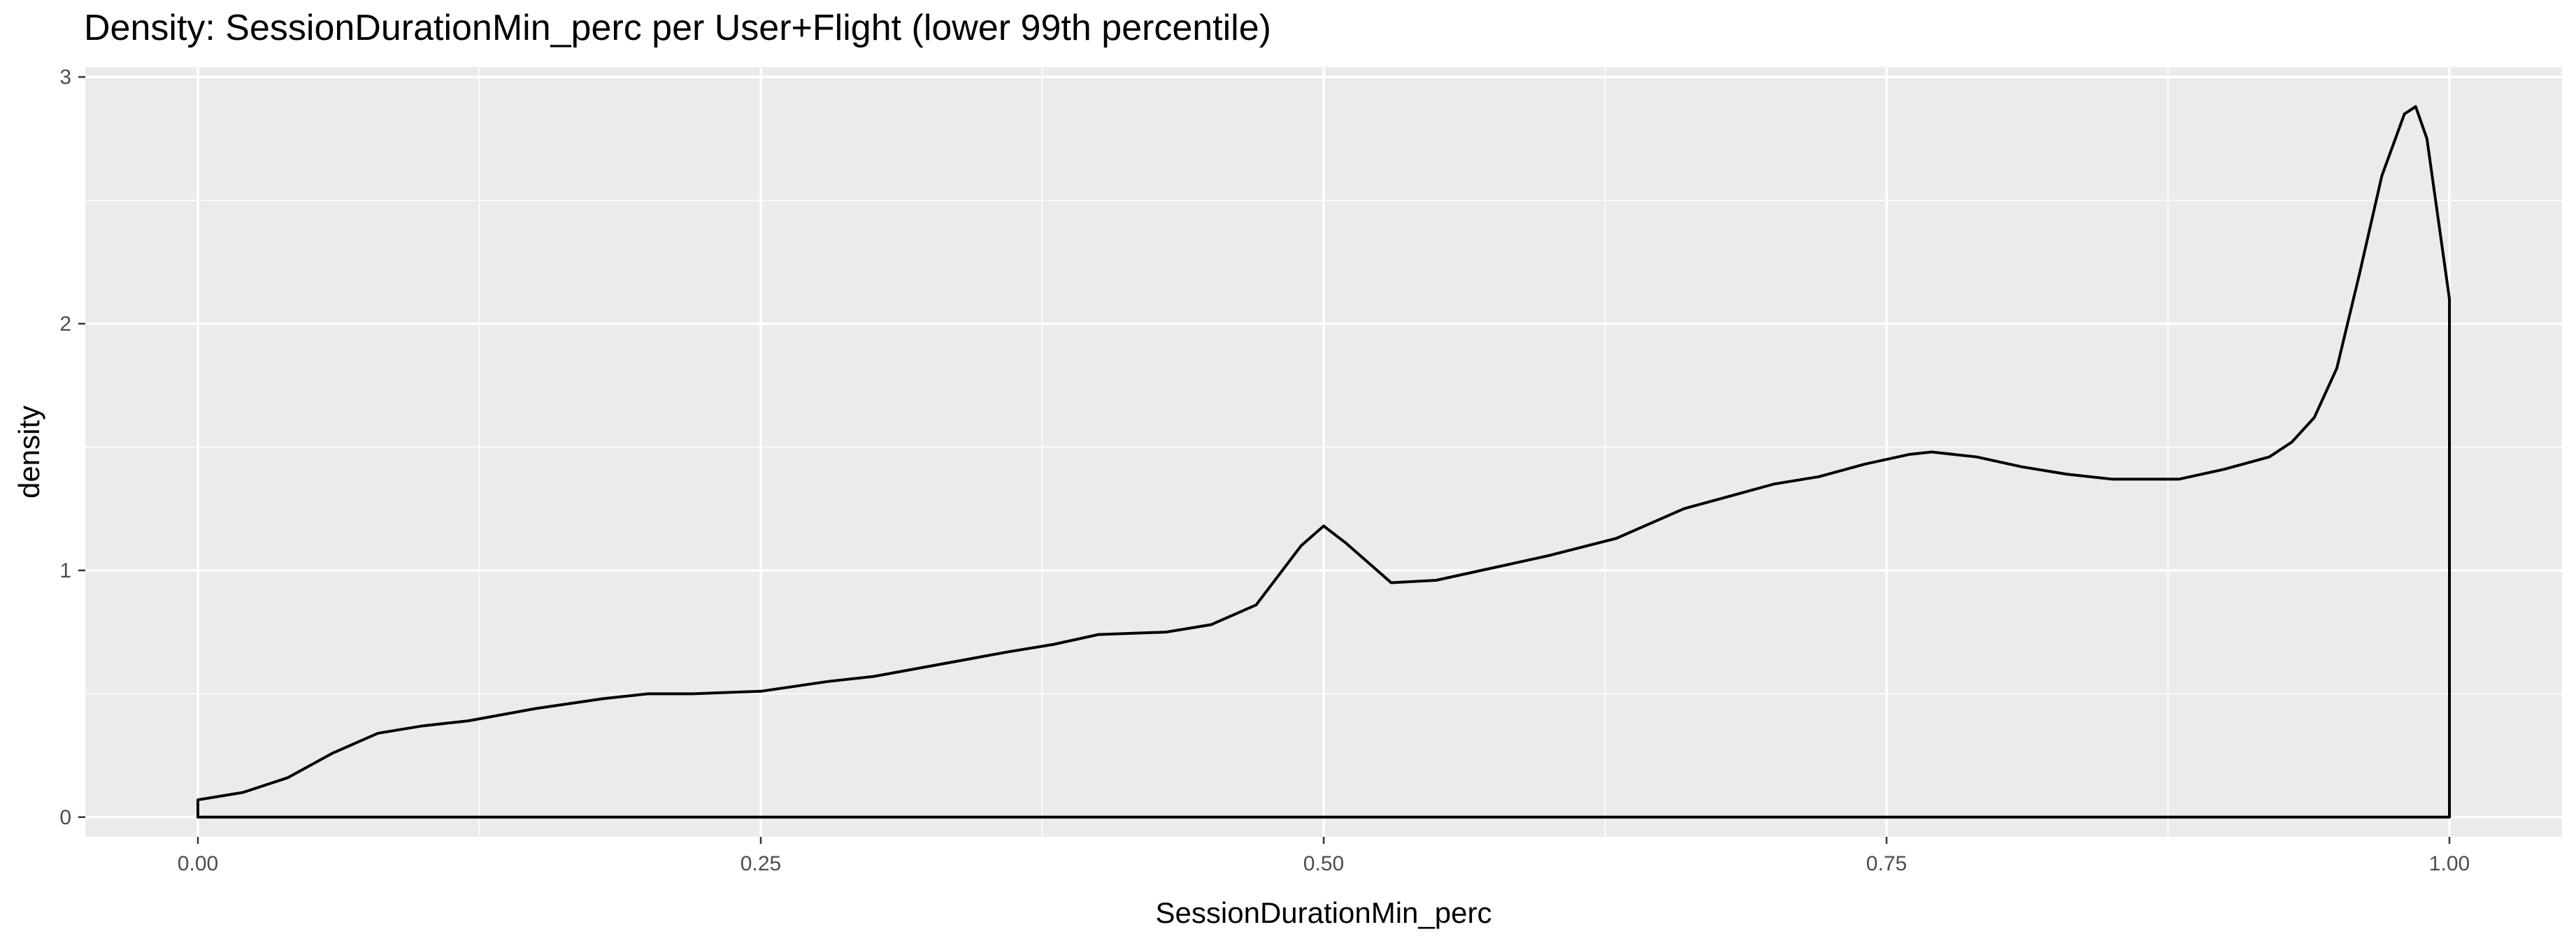 This screenshot has width=2576, height=948. Describe the element at coordinates (29, 451) in the screenshot. I see `y-axis-title: density` at that location.